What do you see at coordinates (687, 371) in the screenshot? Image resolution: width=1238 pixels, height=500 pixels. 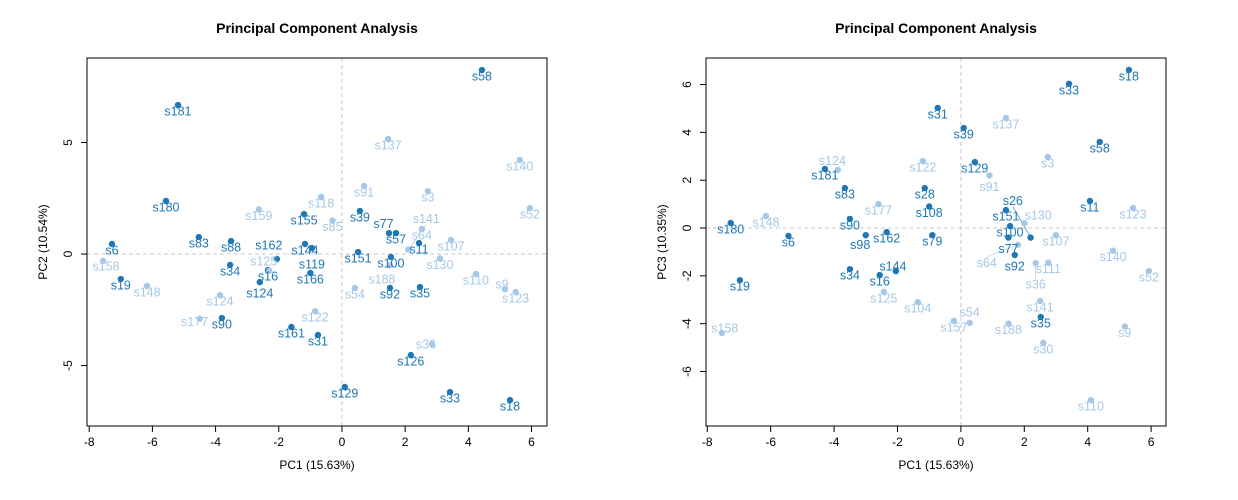 I see `y-tick-label: -6` at bounding box center [687, 371].